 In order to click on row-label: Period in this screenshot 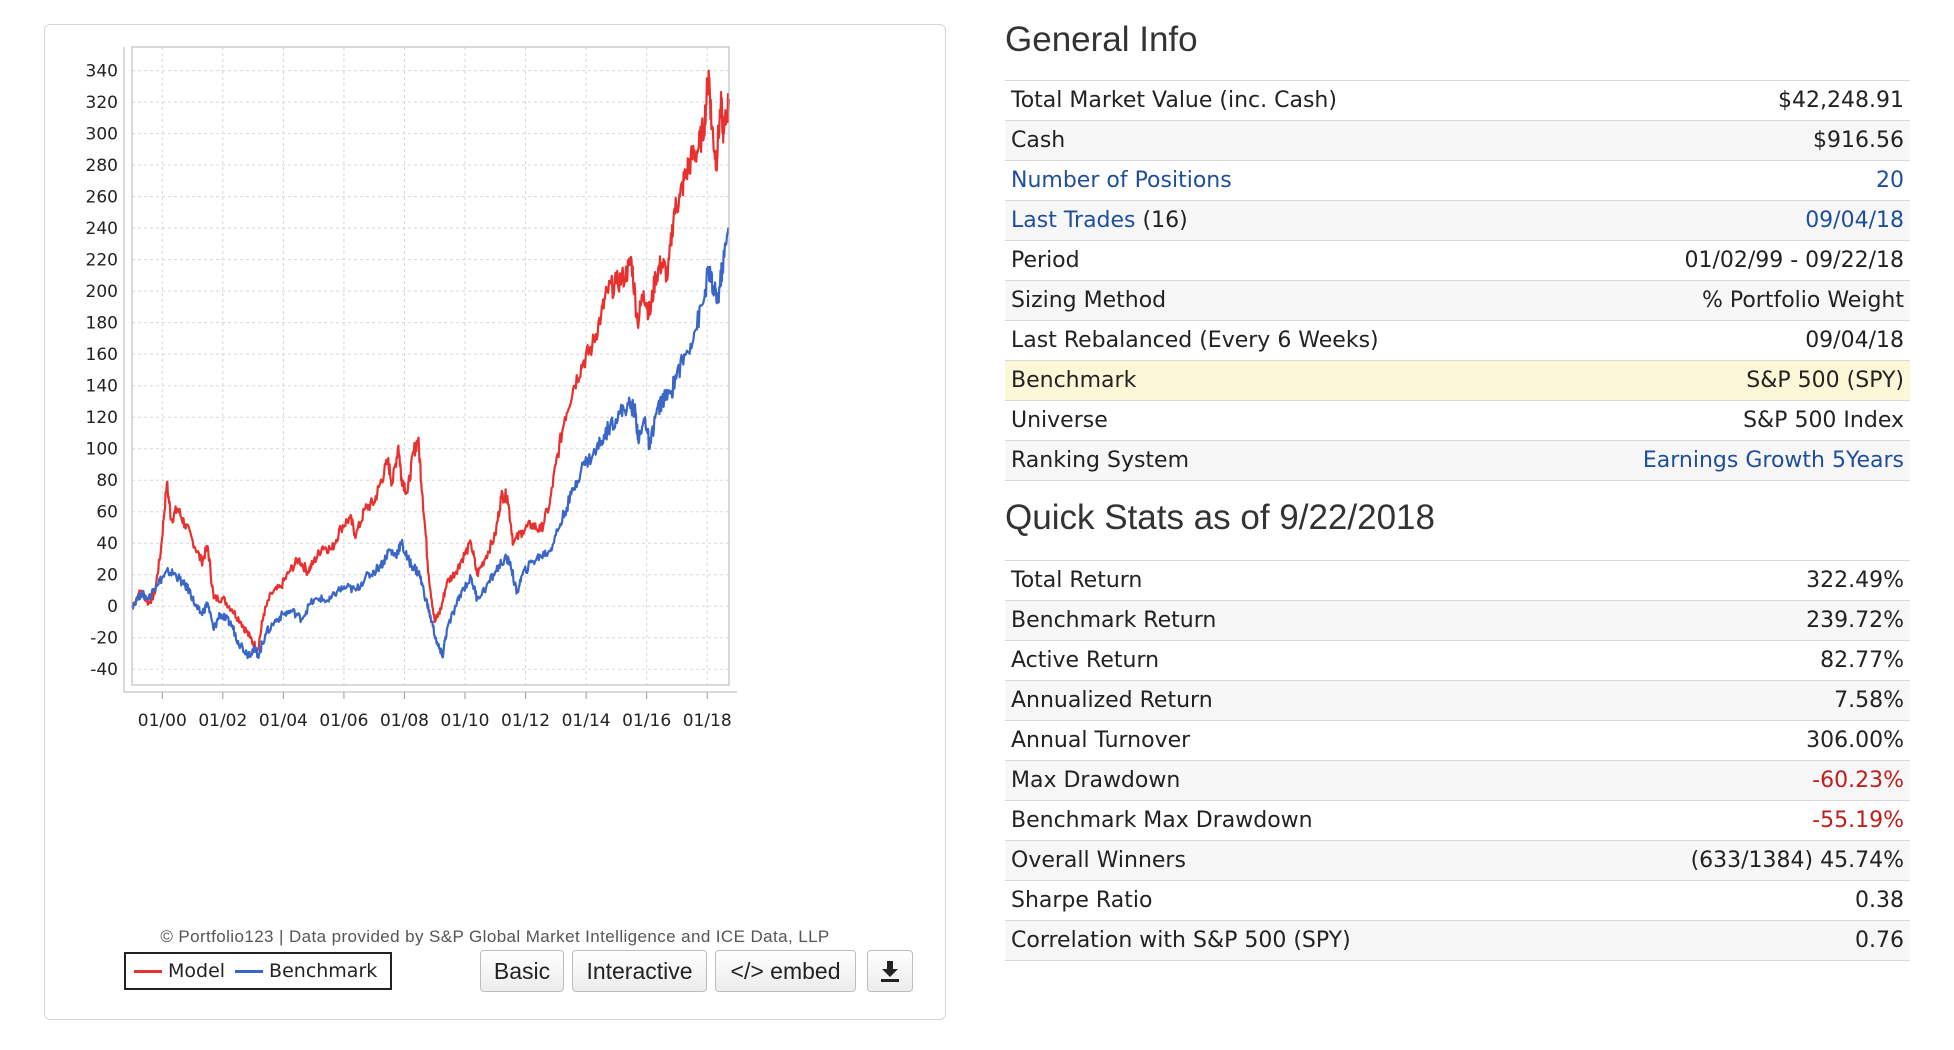, I will do `click(1268, 260)`.